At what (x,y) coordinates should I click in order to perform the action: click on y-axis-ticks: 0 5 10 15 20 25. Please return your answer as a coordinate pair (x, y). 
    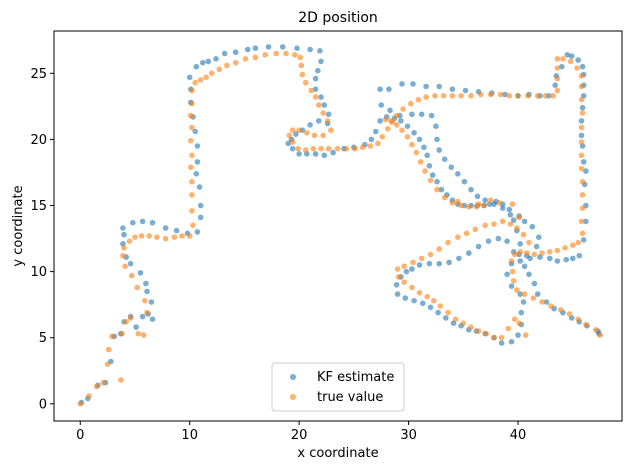
    Looking at the image, I should click on (42, 239).